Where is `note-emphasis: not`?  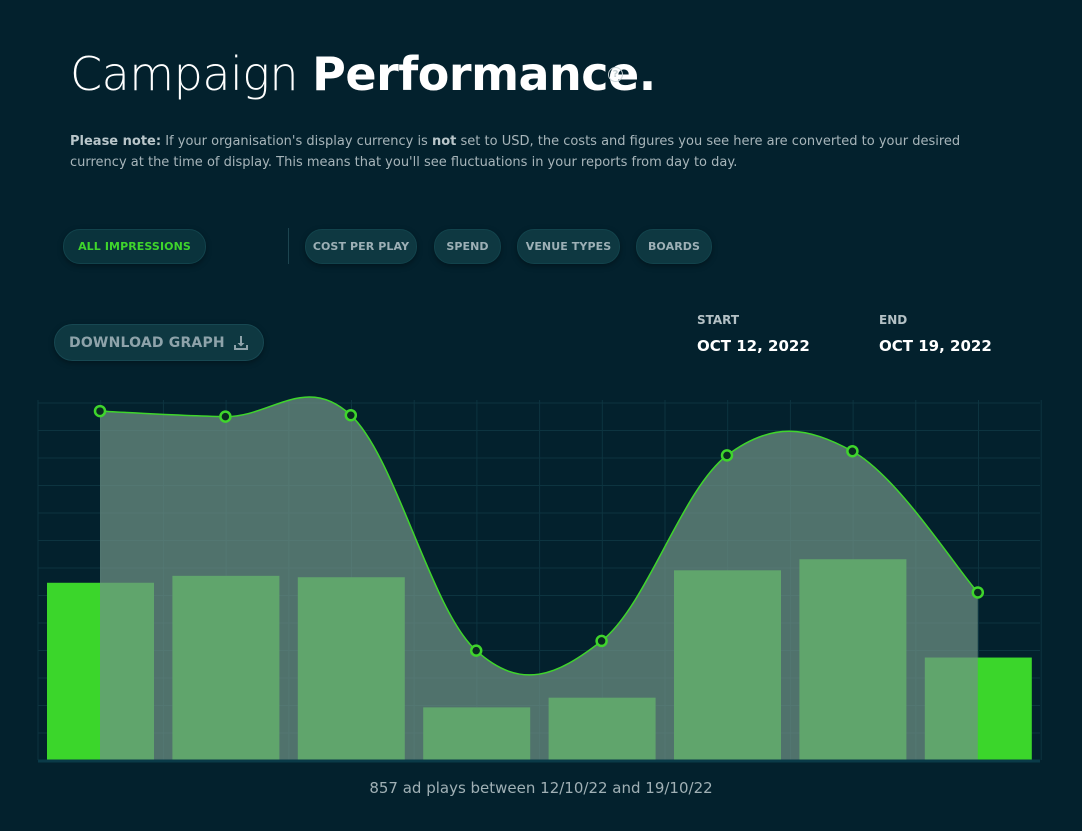 note-emphasis: not is located at coordinates (444, 141).